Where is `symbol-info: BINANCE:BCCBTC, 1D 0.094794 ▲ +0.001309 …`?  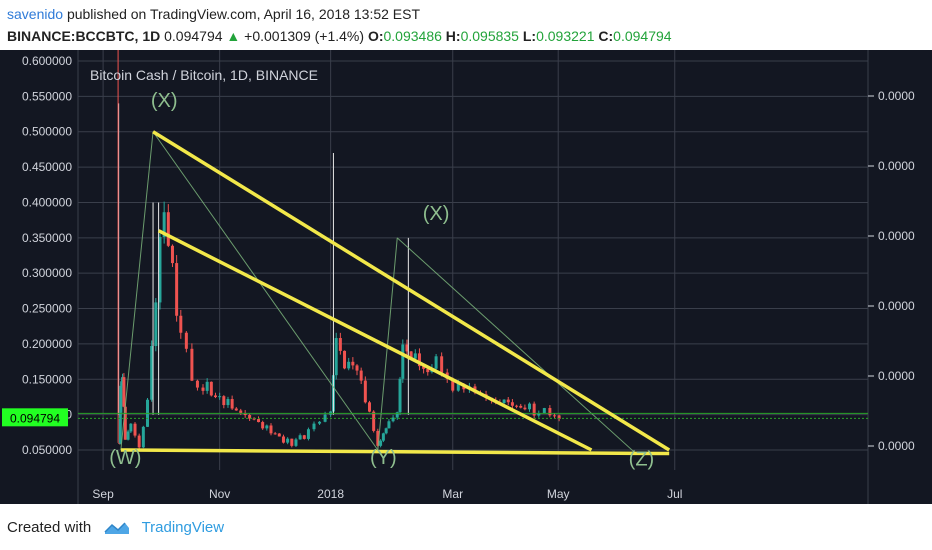
symbol-info: BINANCE:BCCBTC, 1D 0.094794 ▲ +0.001309 … is located at coordinates (339, 36).